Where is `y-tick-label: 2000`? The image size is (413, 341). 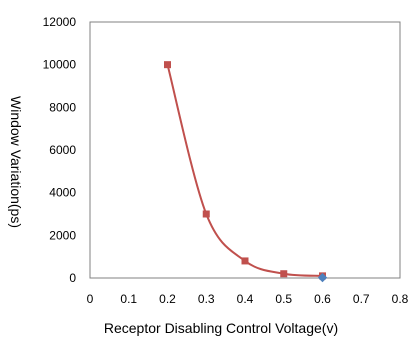 y-tick-label: 2000 is located at coordinates (62, 235).